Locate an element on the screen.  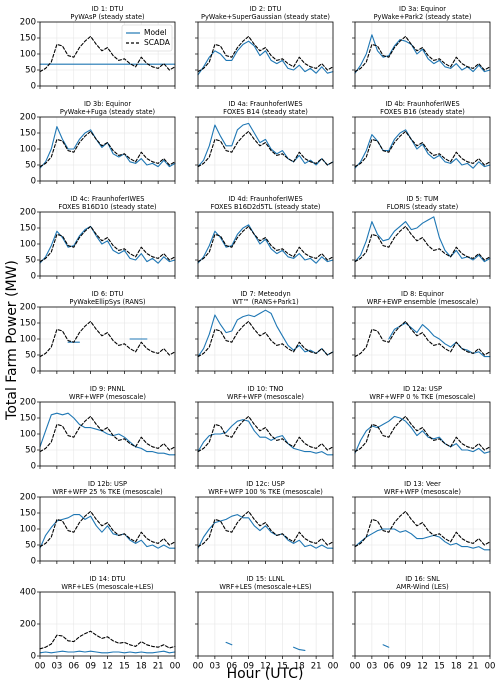
panel-title: ID 4b: FraunhoferIWES is located at coordinates (422, 104).